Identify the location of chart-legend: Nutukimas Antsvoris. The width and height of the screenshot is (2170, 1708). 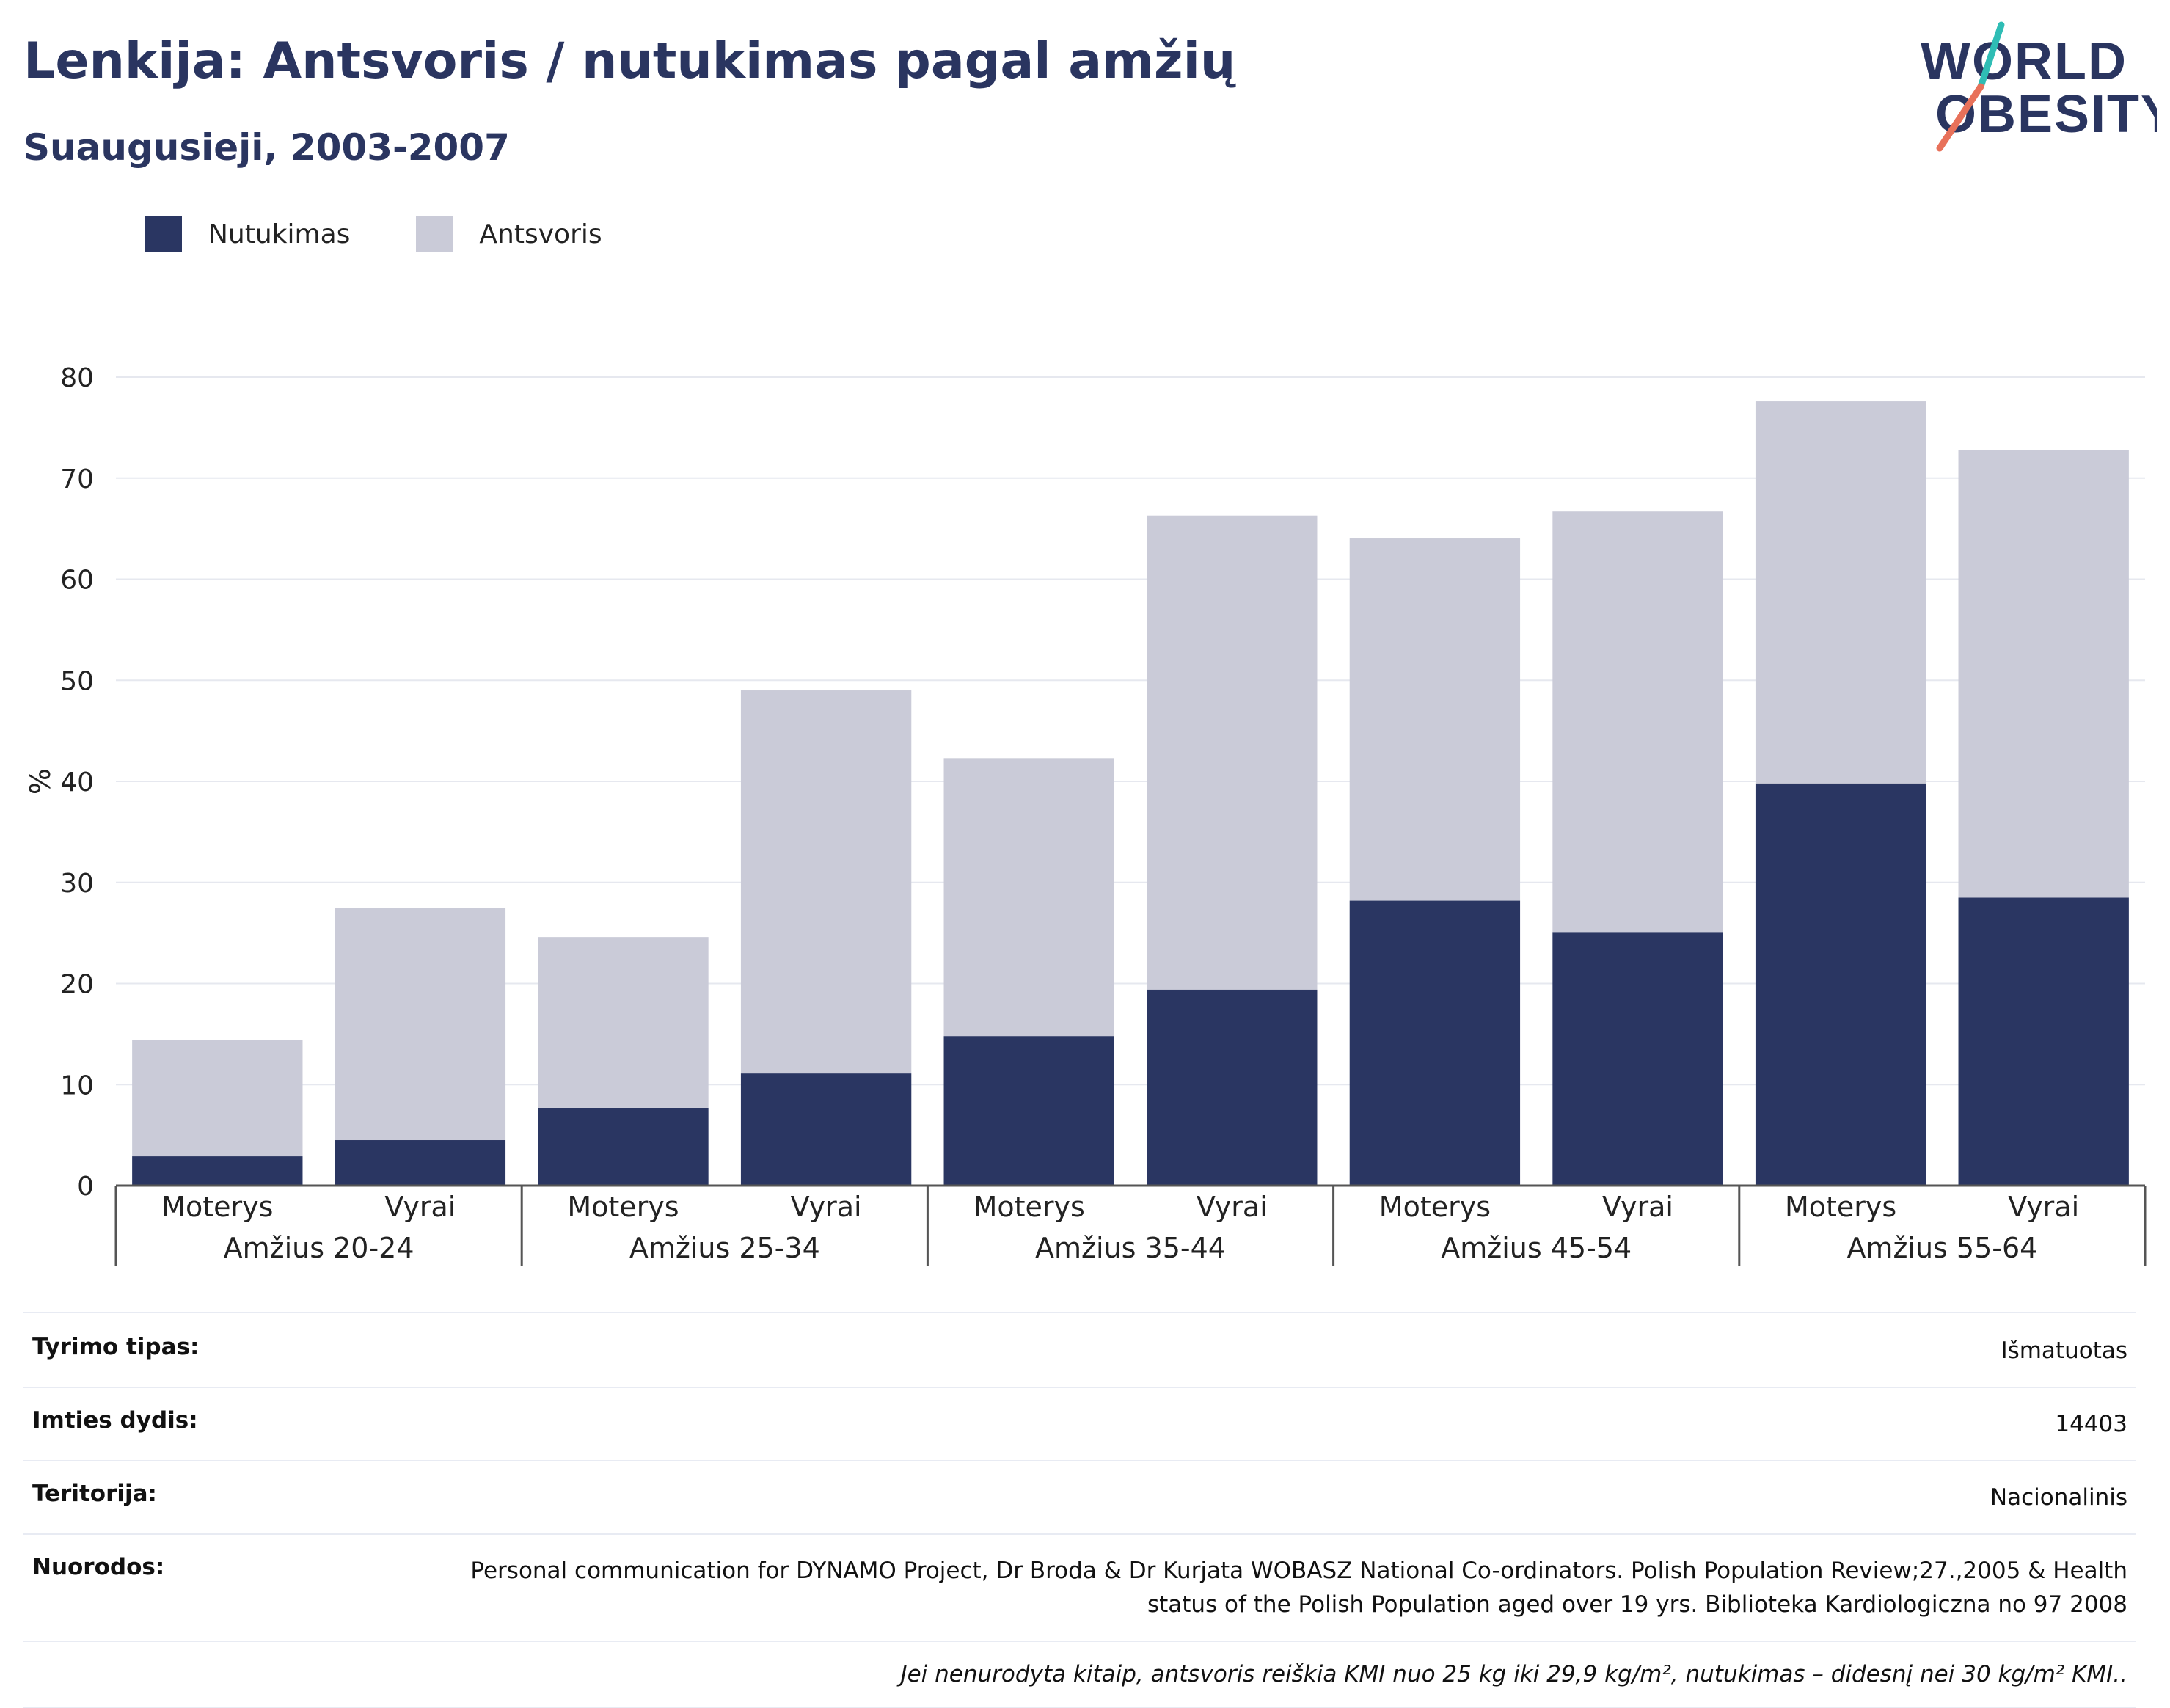
(406, 234).